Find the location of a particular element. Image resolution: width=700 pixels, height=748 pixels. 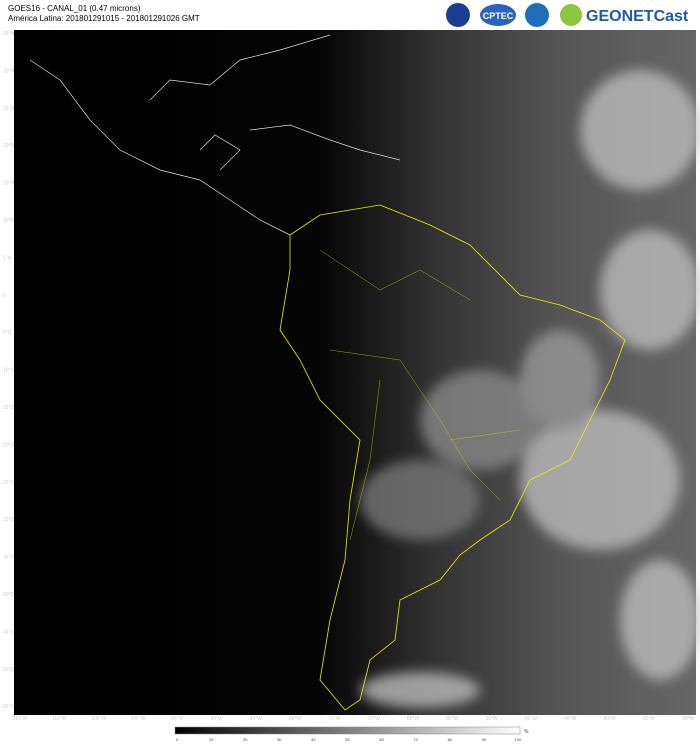

logo-inpe is located at coordinates (458, 15).